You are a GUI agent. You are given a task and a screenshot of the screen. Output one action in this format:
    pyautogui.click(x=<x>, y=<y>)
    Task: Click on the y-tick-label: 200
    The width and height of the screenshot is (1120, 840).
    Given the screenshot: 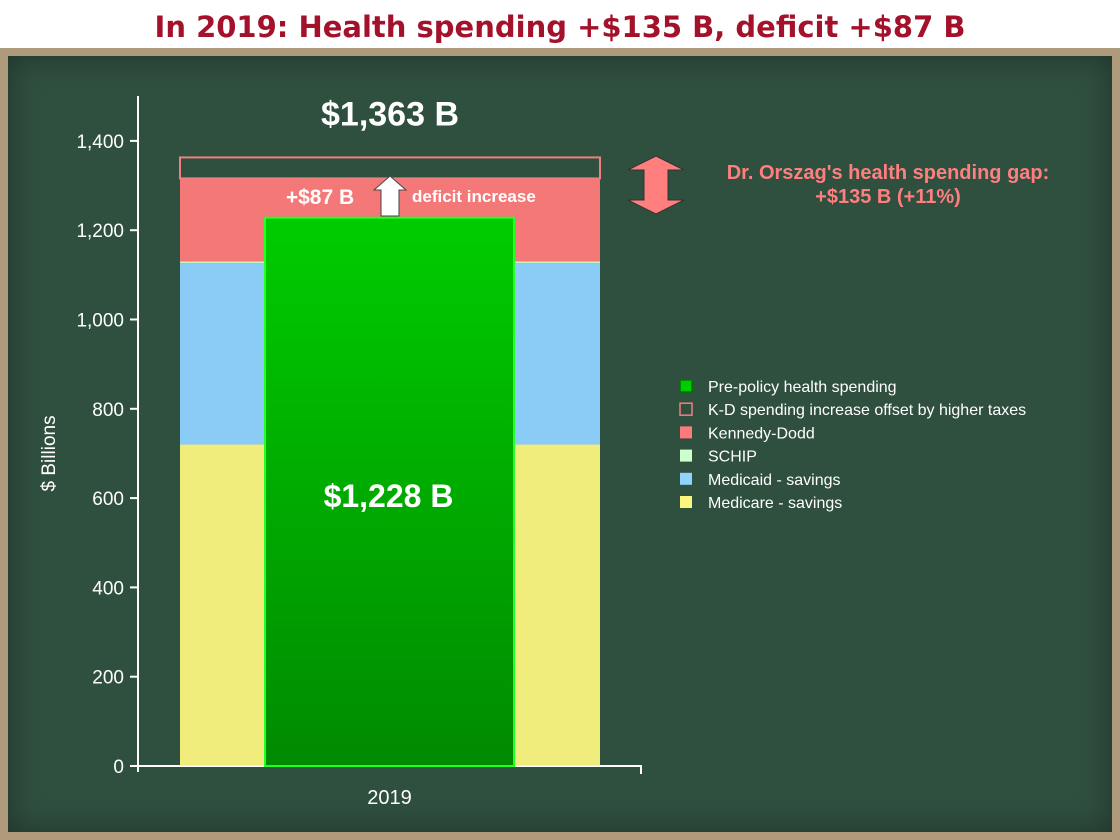 What is the action you would take?
    pyautogui.click(x=108, y=678)
    